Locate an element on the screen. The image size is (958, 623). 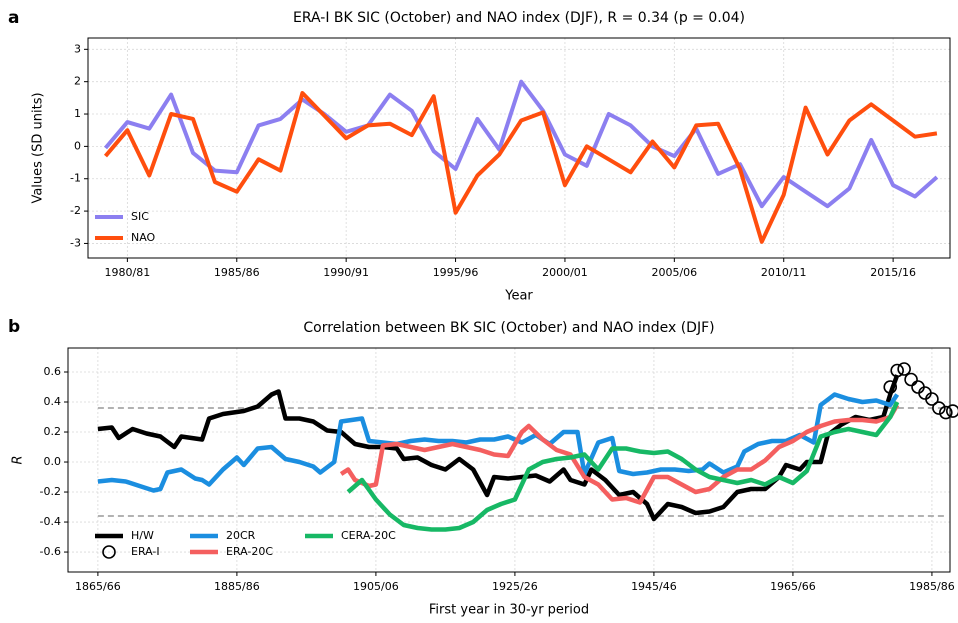
legend-label: NAO is located at coordinates (143, 237).